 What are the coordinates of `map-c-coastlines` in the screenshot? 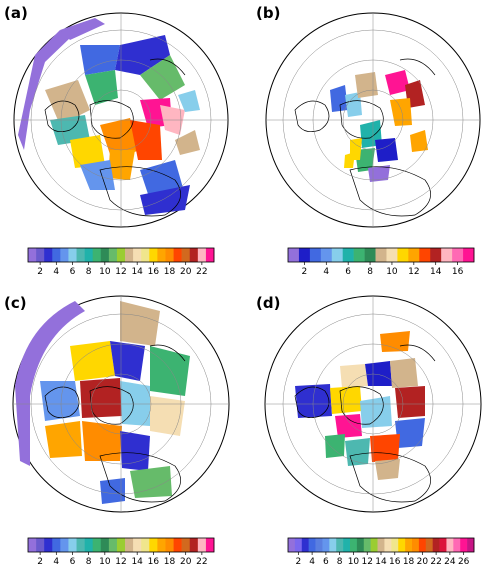 It's located at (115, 423).